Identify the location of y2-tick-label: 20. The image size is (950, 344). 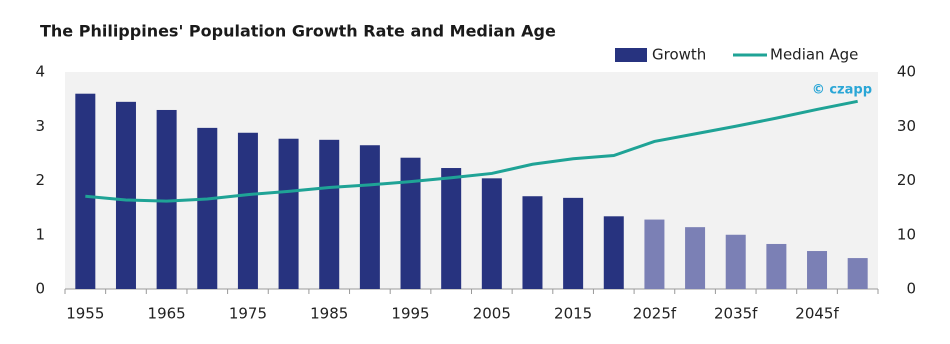
(906, 180).